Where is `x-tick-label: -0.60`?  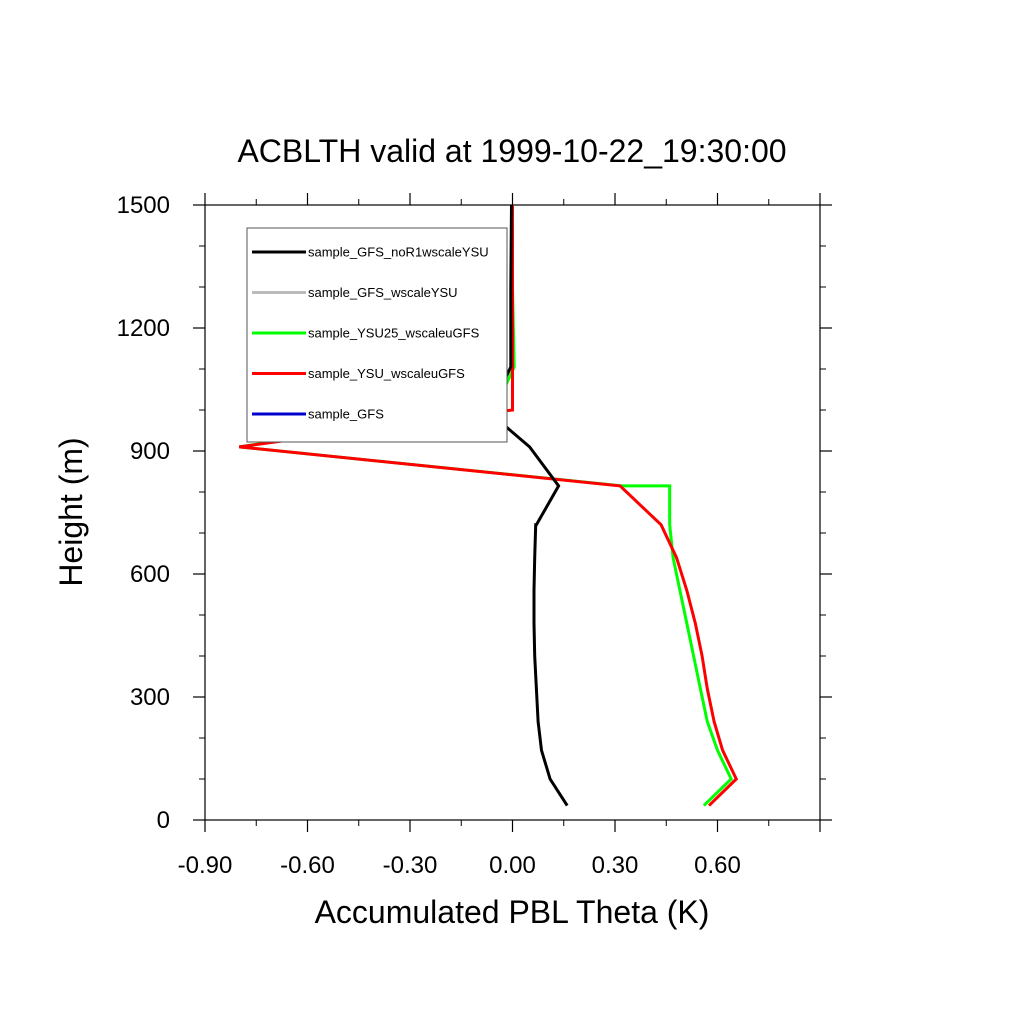
x-tick-label: -0.60 is located at coordinates (307, 865).